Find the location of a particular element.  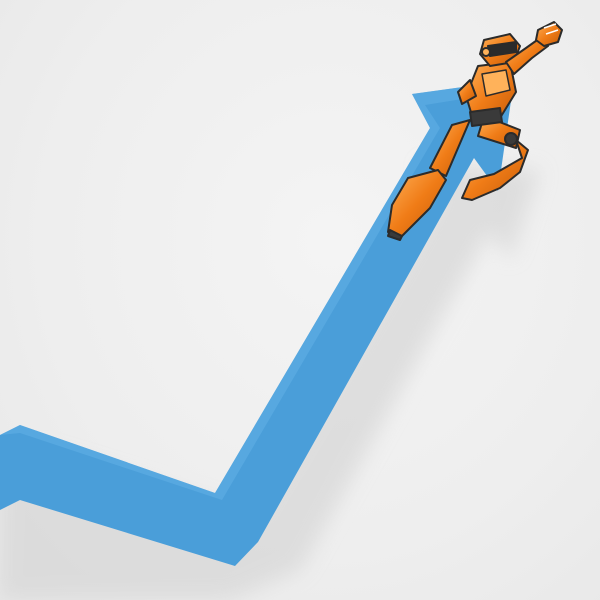

robot-waist is located at coordinates (486, 117).